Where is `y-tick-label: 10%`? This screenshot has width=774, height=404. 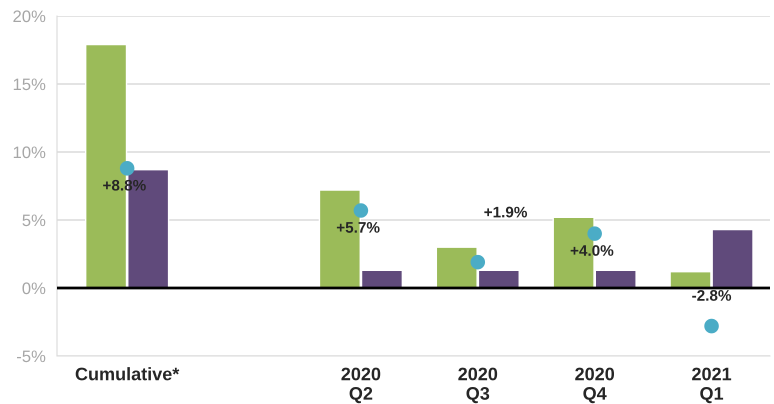 y-tick-label: 10% is located at coordinates (30, 152).